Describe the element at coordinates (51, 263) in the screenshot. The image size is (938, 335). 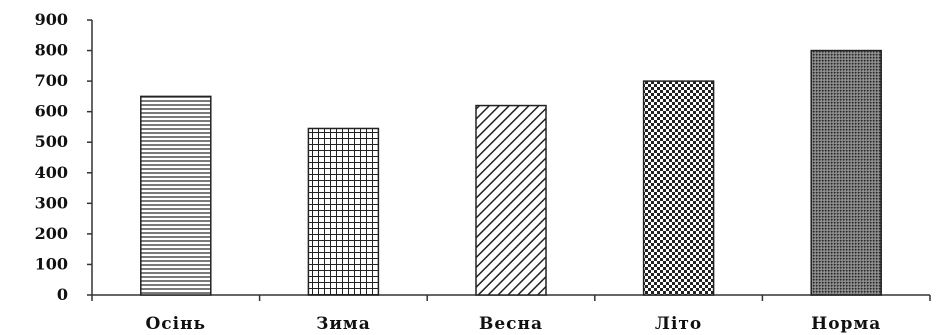
I see `y-tick-label: 100` at that location.